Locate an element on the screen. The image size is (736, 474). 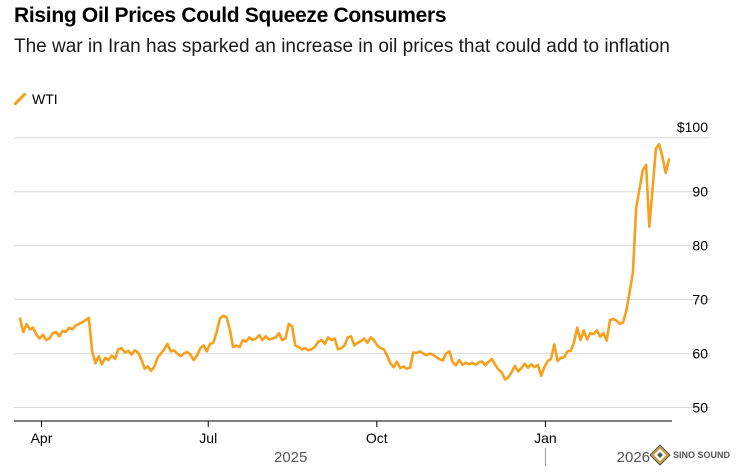
y-tick-label: 50 is located at coordinates (700, 408).